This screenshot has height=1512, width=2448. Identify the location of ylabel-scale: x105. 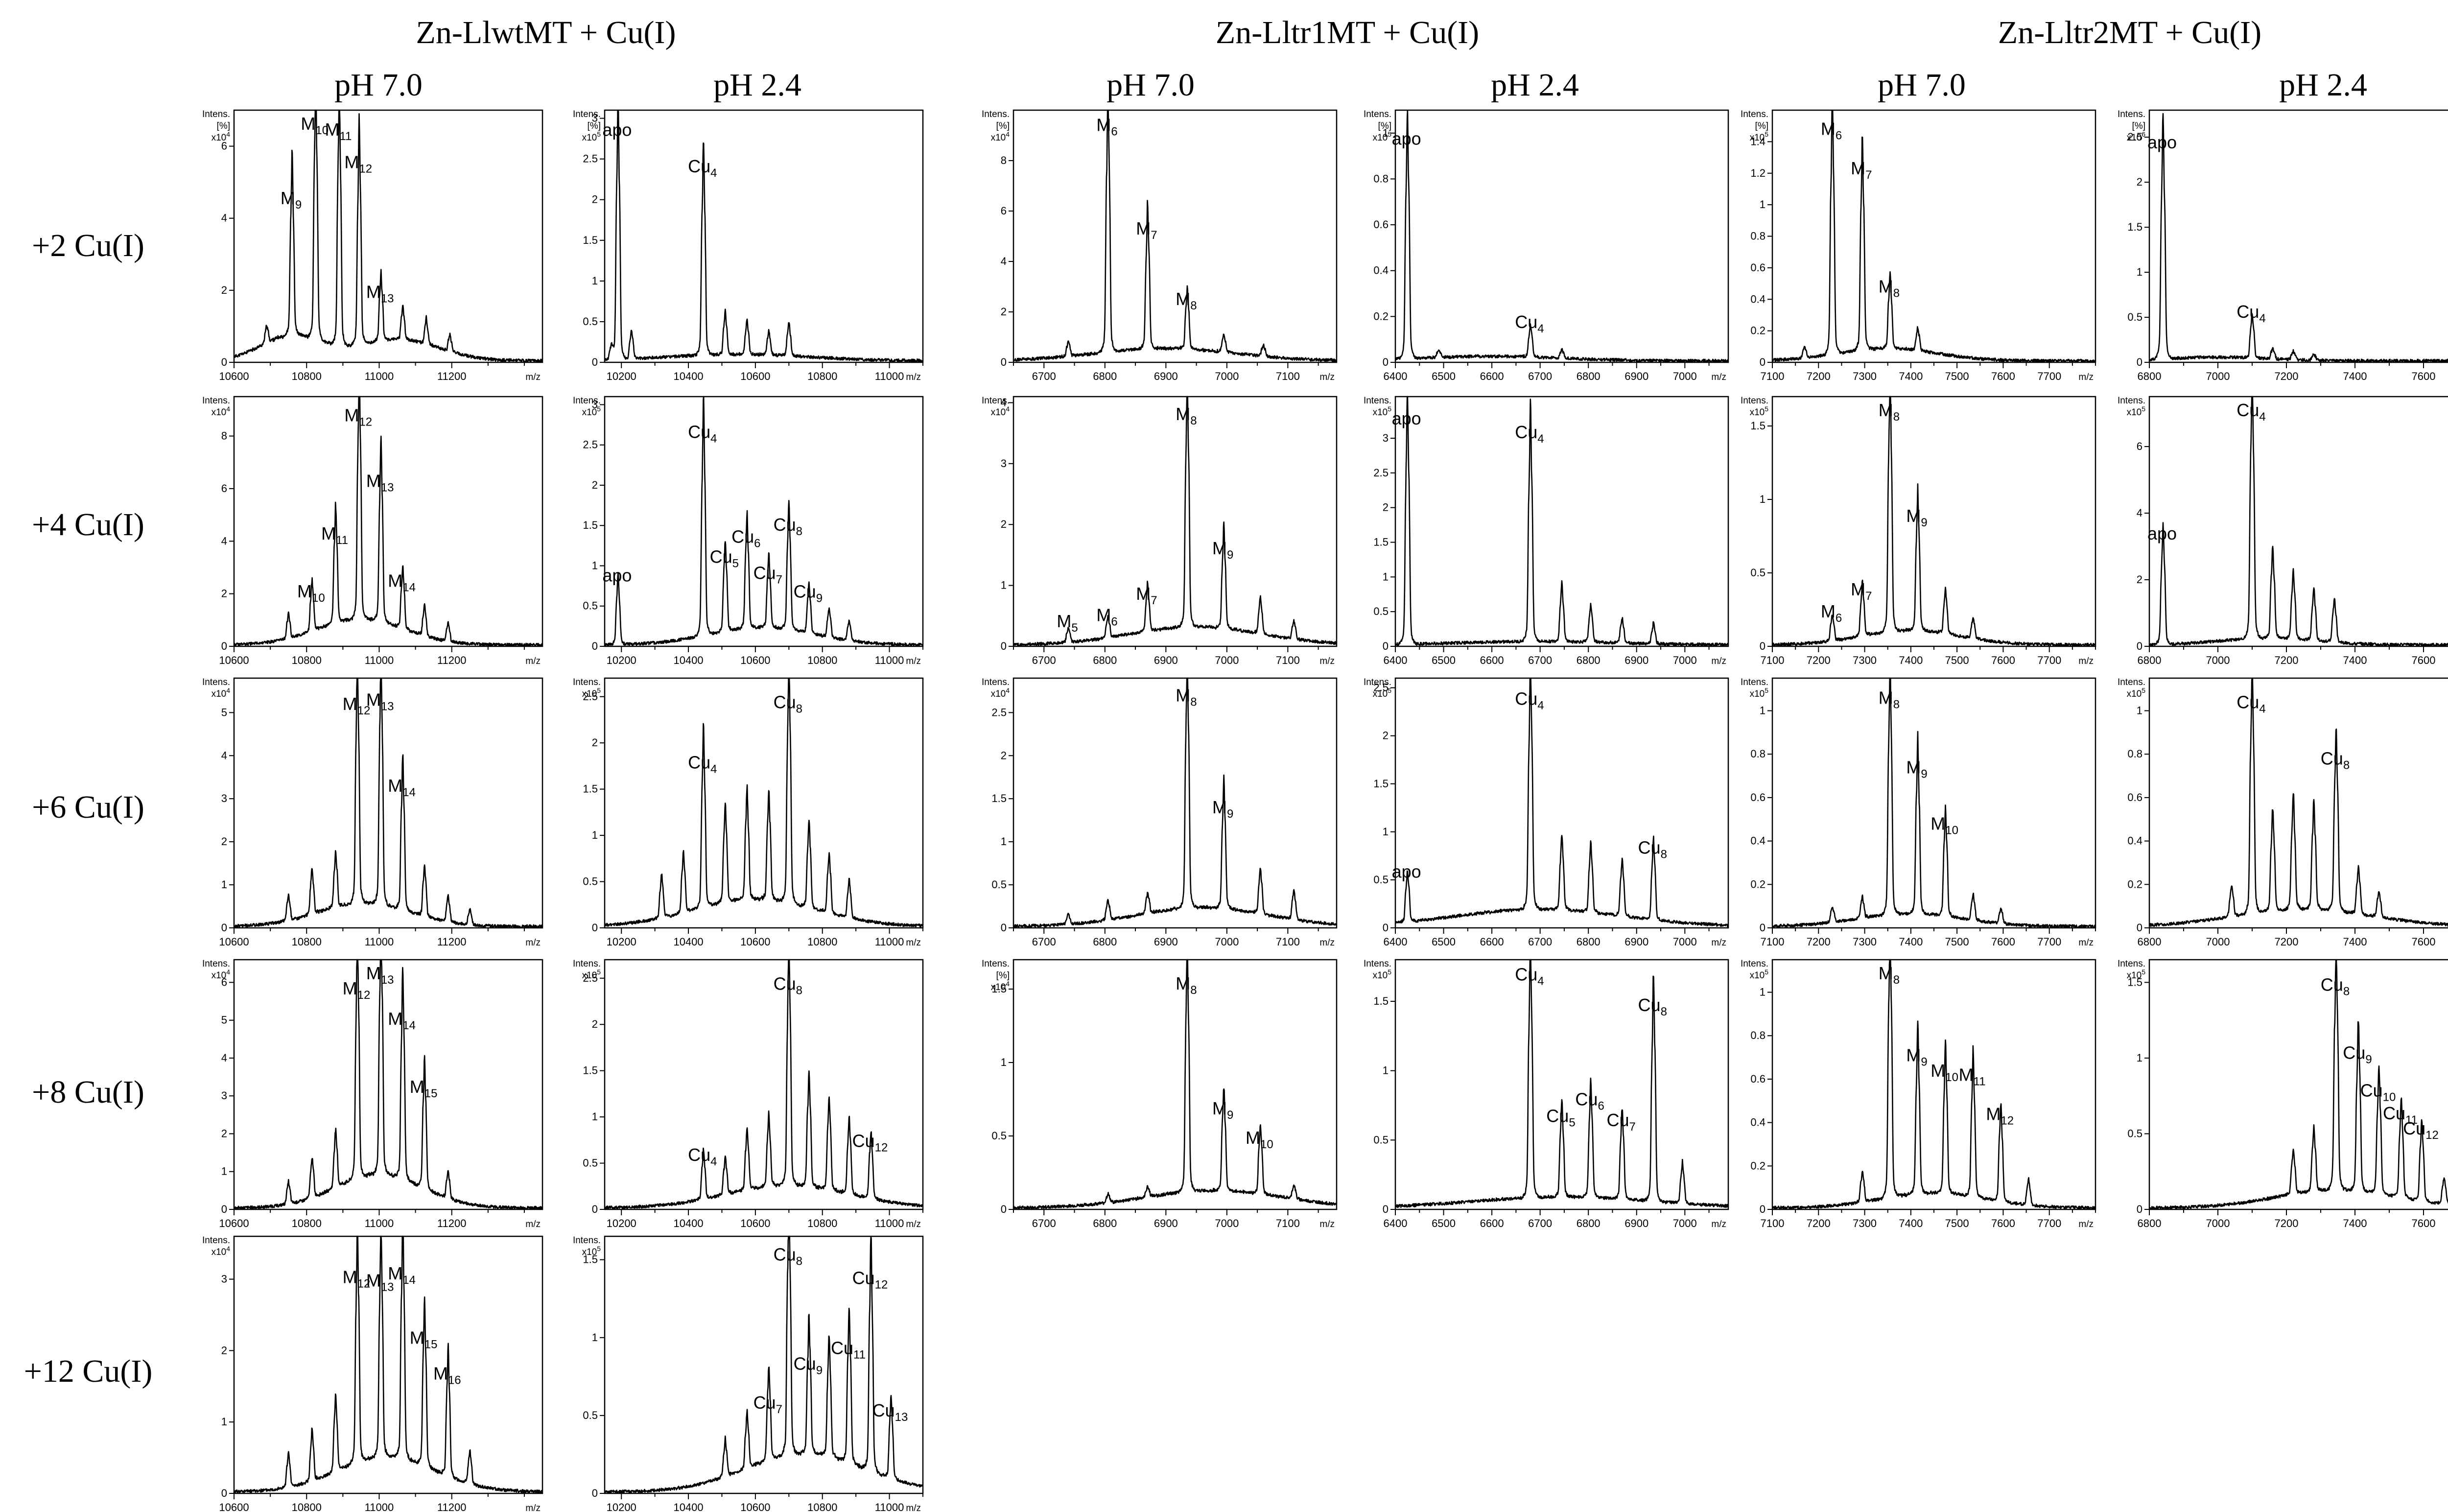
(1759, 411).